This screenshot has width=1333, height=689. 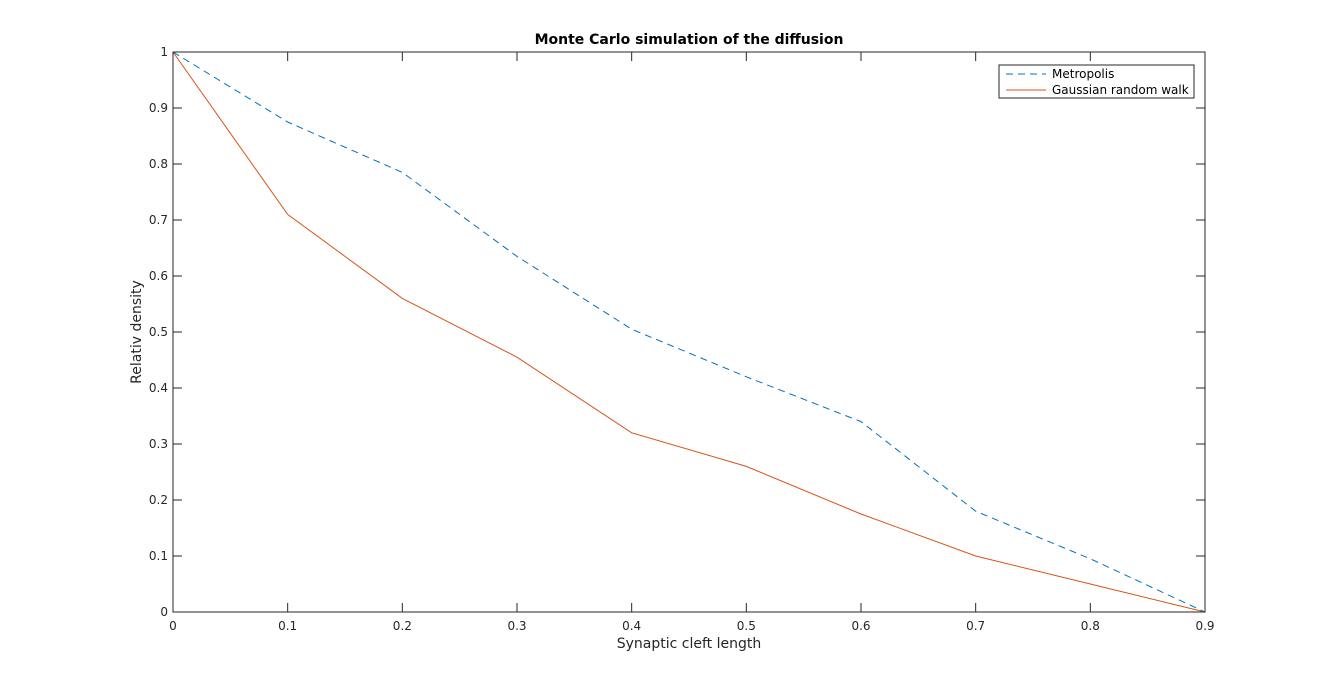 I want to click on x-axis-label: Synaptic cleft length, so click(x=689, y=644).